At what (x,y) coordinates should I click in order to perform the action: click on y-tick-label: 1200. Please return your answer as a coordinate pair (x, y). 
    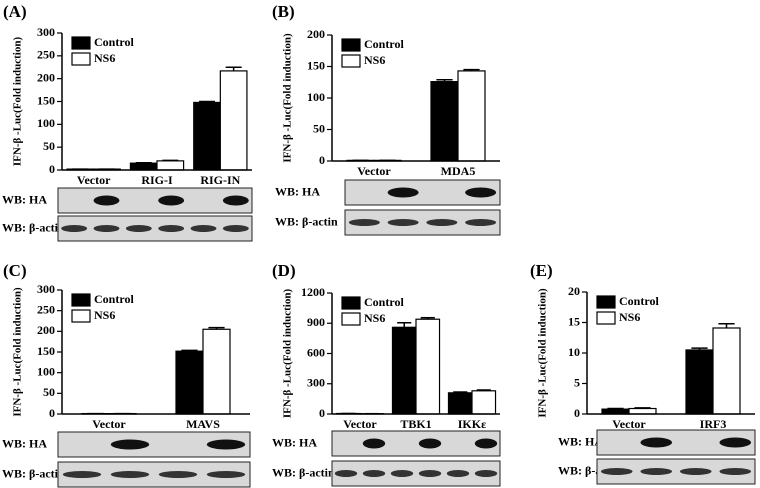
    Looking at the image, I should click on (313, 292).